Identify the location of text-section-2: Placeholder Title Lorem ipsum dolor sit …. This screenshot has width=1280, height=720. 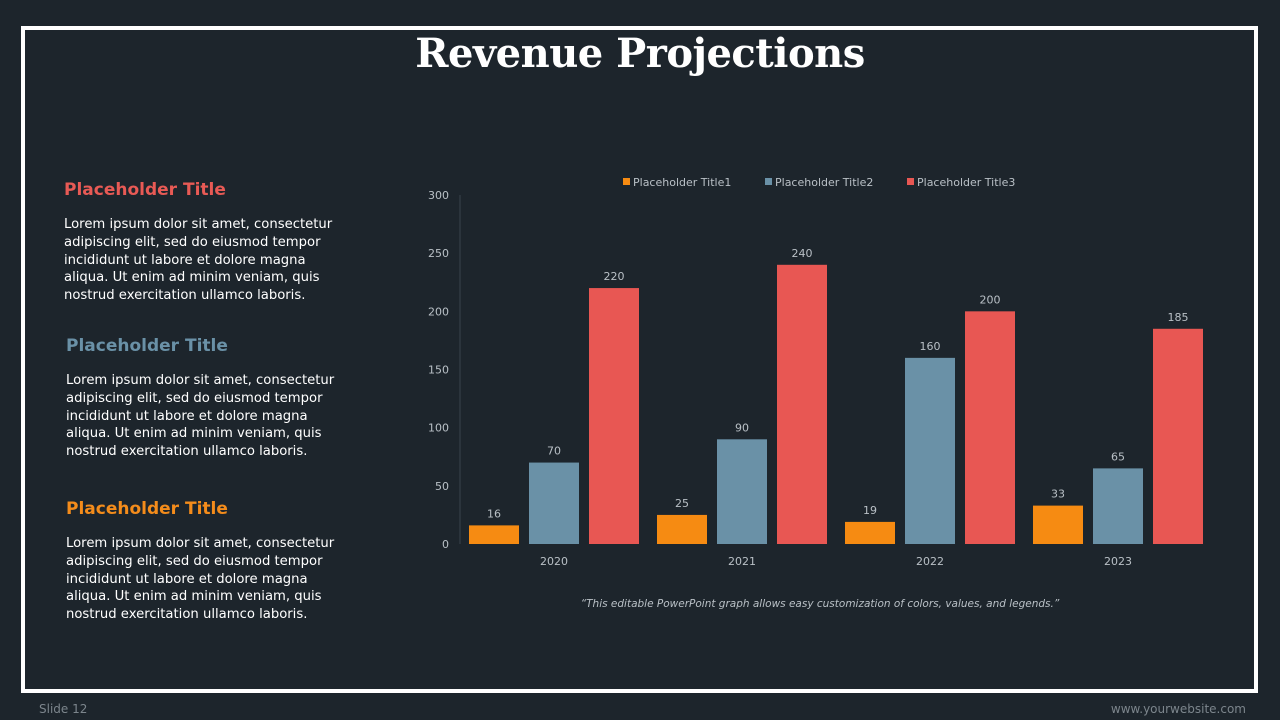
(211, 398).